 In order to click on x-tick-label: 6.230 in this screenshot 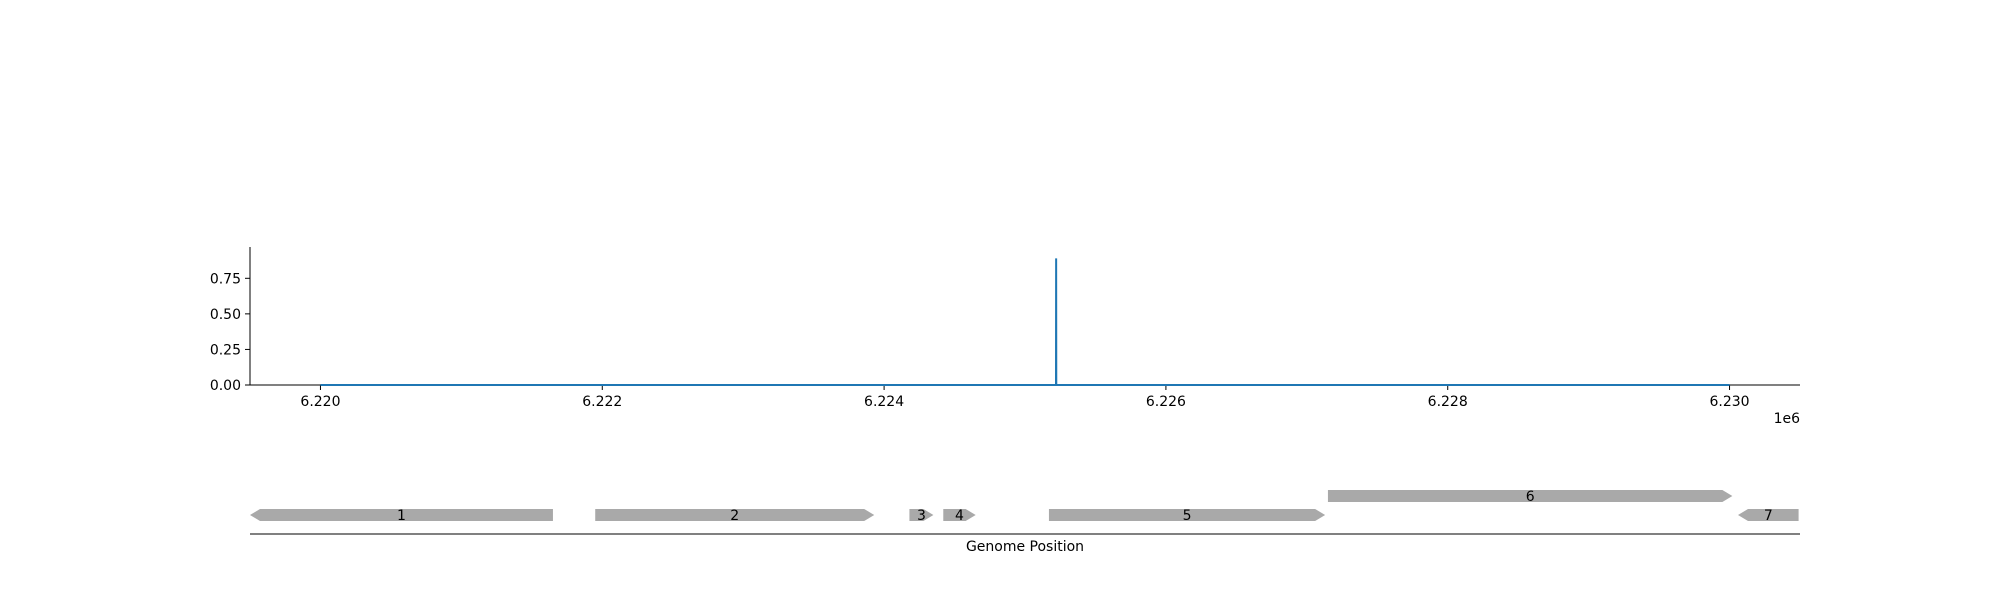, I will do `click(1729, 402)`.